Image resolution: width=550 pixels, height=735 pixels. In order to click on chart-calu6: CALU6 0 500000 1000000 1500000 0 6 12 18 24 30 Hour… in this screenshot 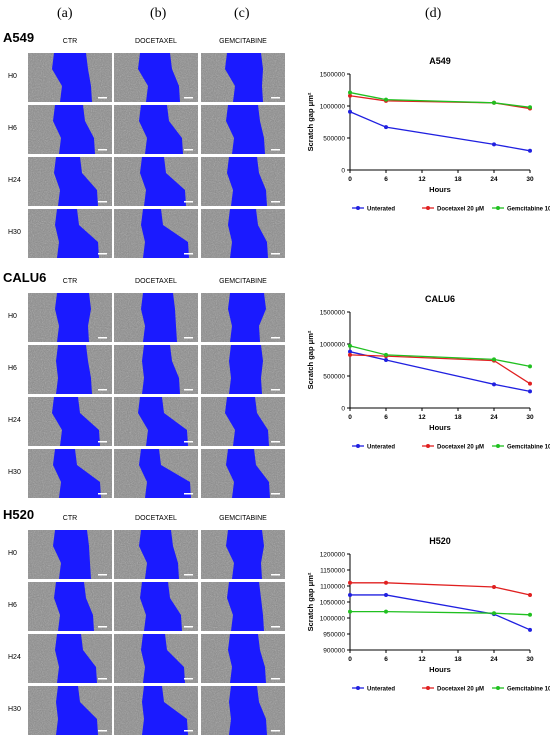, I will do `click(428, 372)`.